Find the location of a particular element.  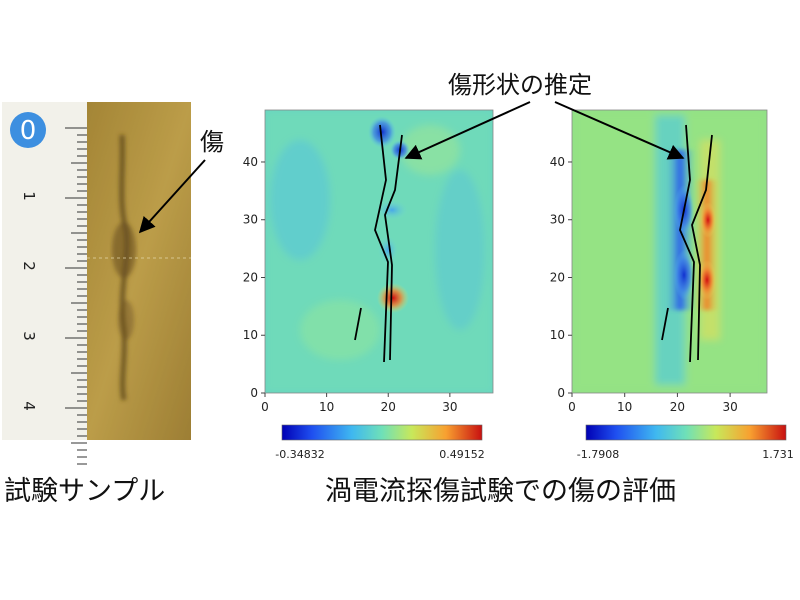

ruler-number-3: 3 is located at coordinates (29, 336).